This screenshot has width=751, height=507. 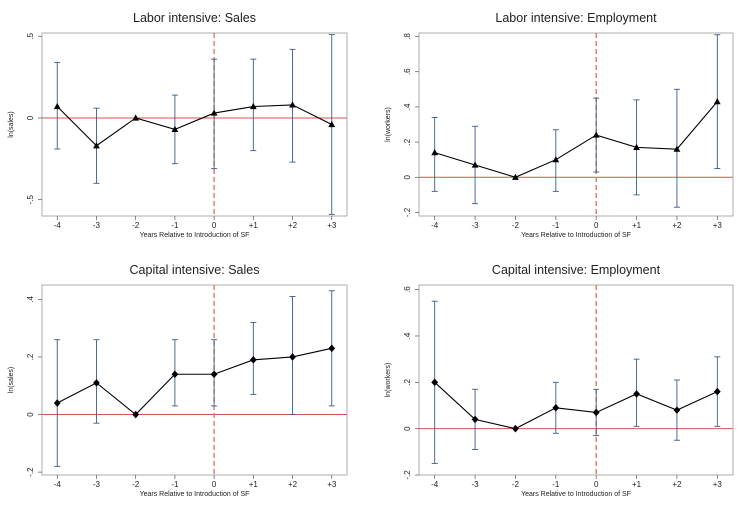 I want to click on panel-title: Capital intensive: Employment, so click(x=576, y=270).